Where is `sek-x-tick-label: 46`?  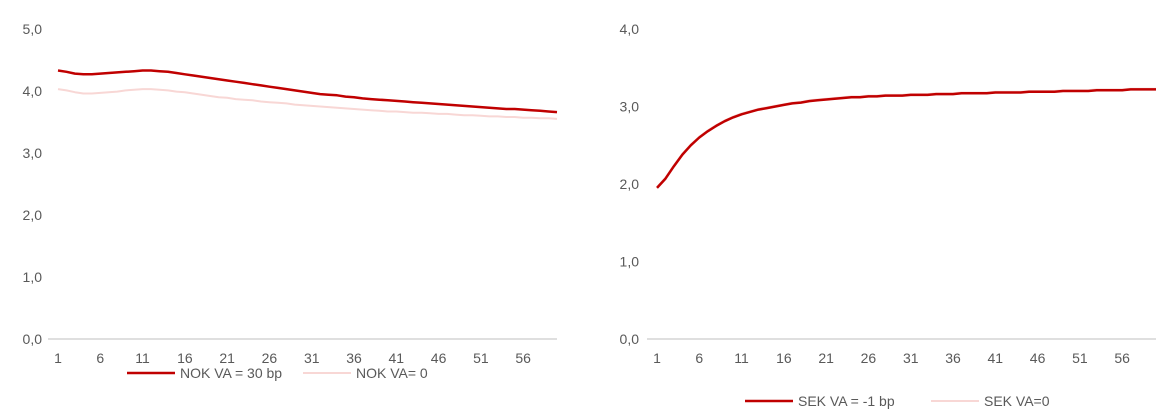 sek-x-tick-label: 46 is located at coordinates (1038, 358).